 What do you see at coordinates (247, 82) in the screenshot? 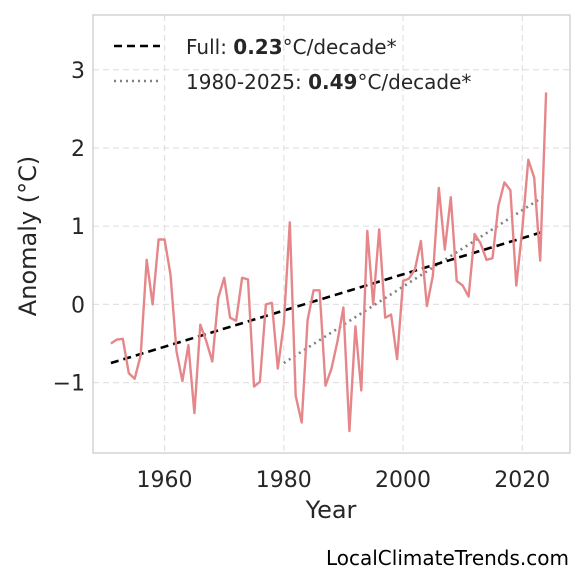
I see `legend-recent-prefix: 1980-2025:` at bounding box center [247, 82].